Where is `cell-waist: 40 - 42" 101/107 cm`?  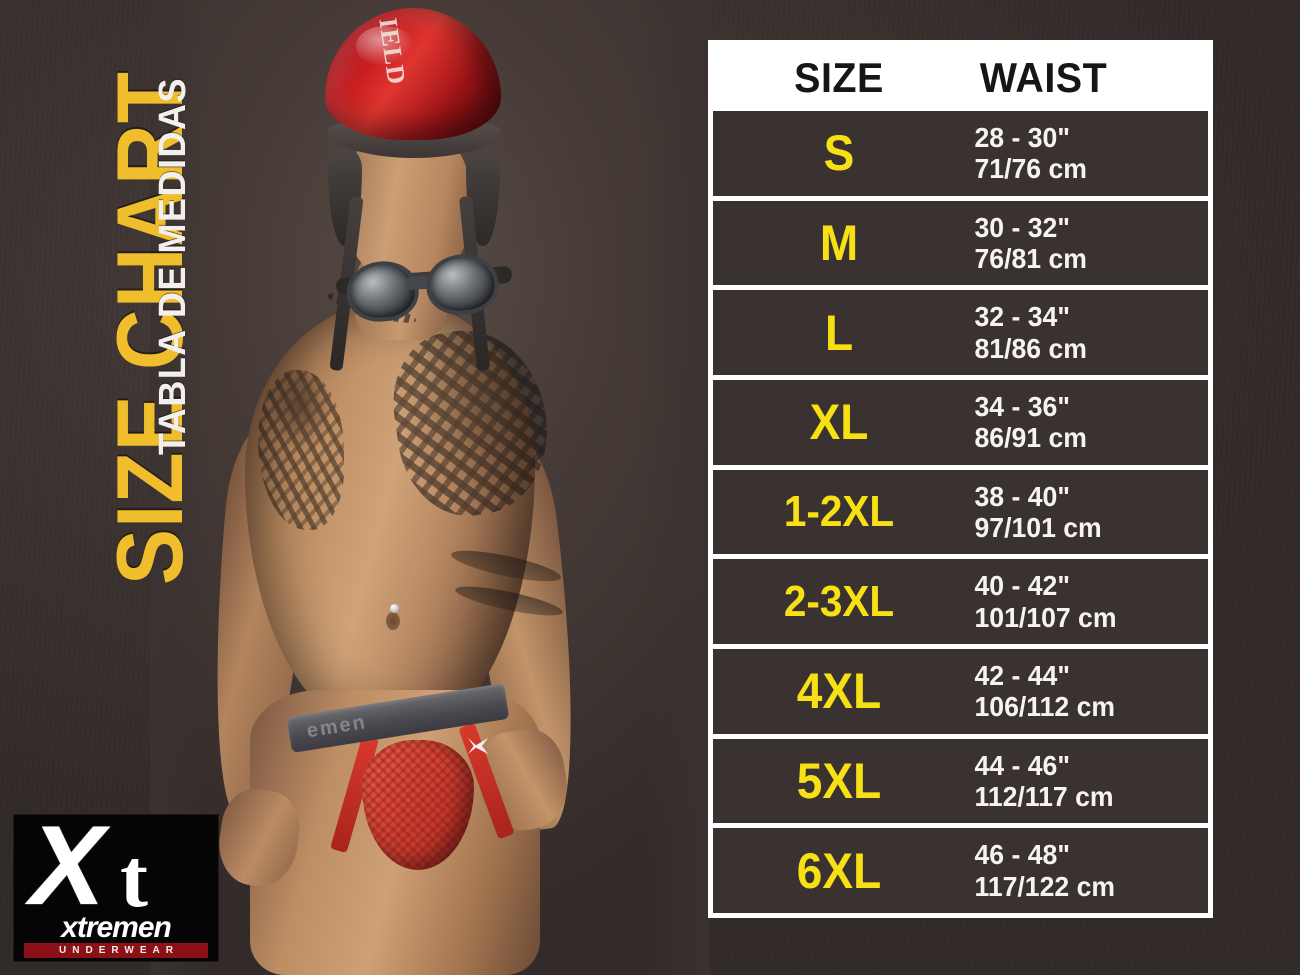 cell-waist: 40 - 42" 101/107 cm is located at coordinates (1080, 601).